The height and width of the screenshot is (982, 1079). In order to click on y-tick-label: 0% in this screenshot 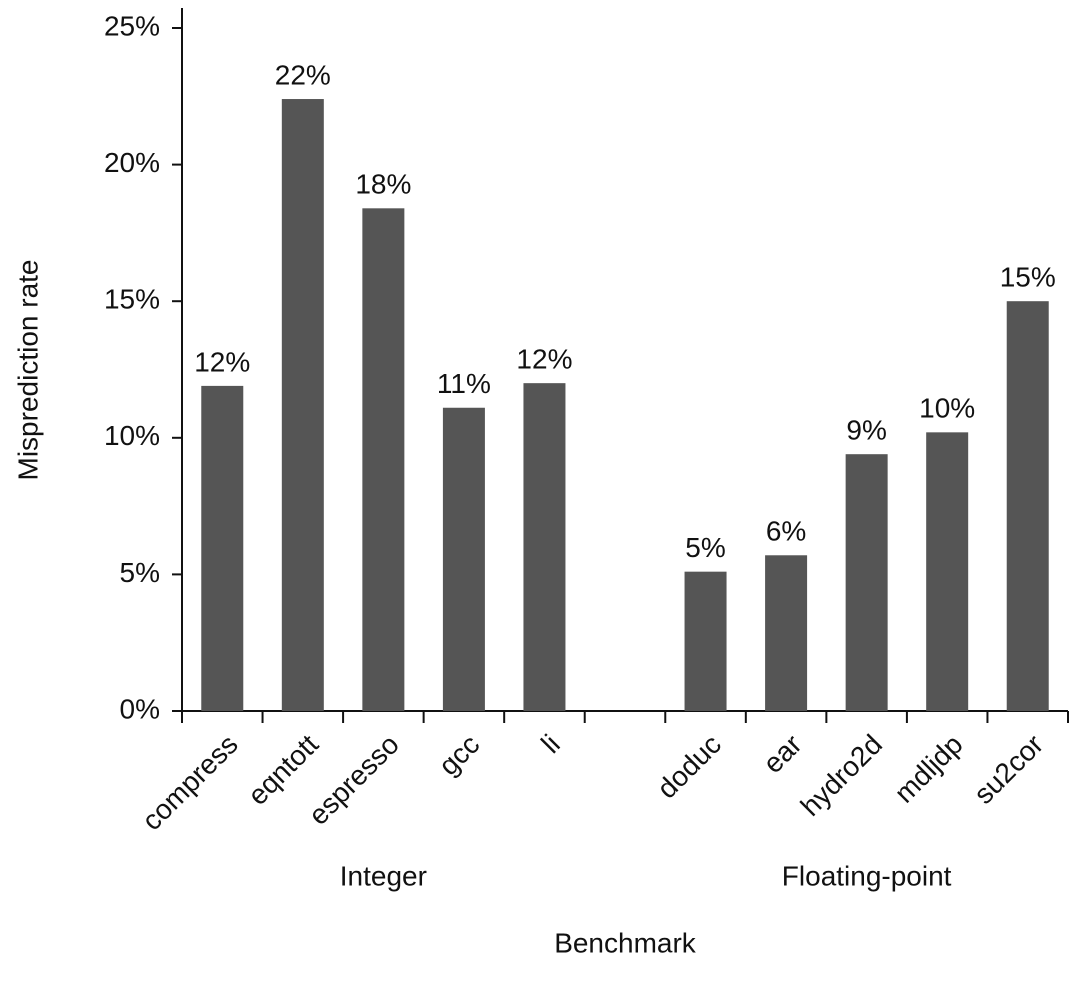, I will do `click(140, 708)`.